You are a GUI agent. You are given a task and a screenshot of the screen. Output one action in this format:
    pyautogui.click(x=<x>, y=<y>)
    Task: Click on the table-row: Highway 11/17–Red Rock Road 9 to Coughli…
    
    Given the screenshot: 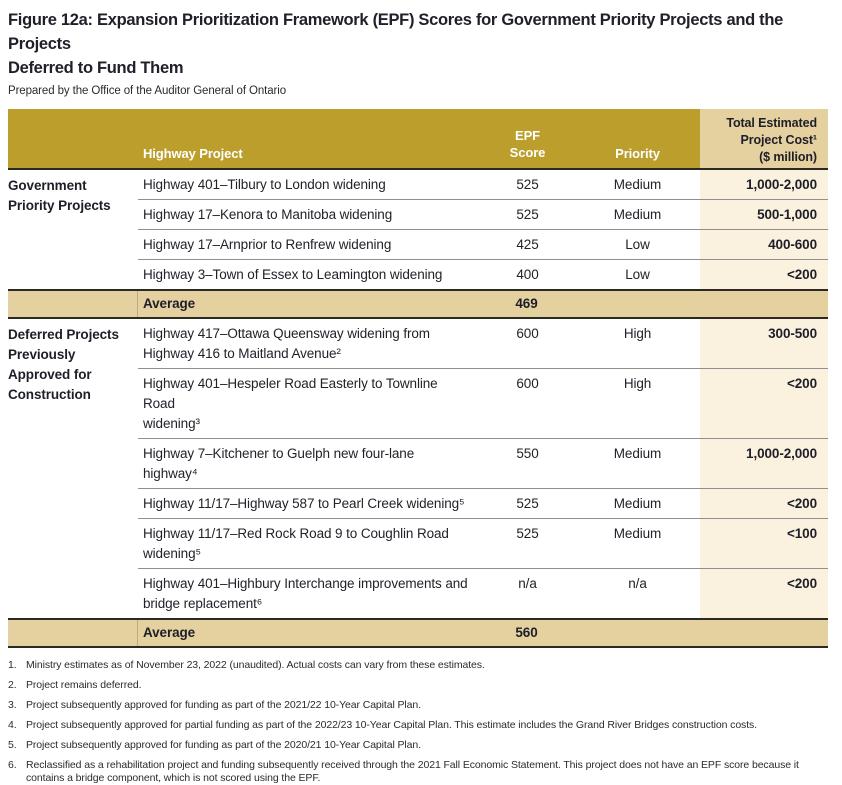 What is the action you would take?
    pyautogui.click(x=483, y=543)
    